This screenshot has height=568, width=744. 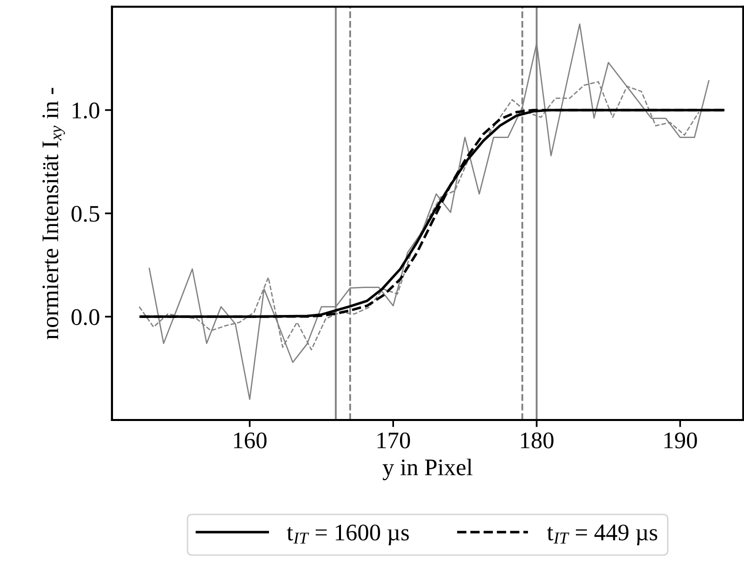 I want to click on x-tick-label: 160, so click(x=250, y=440).